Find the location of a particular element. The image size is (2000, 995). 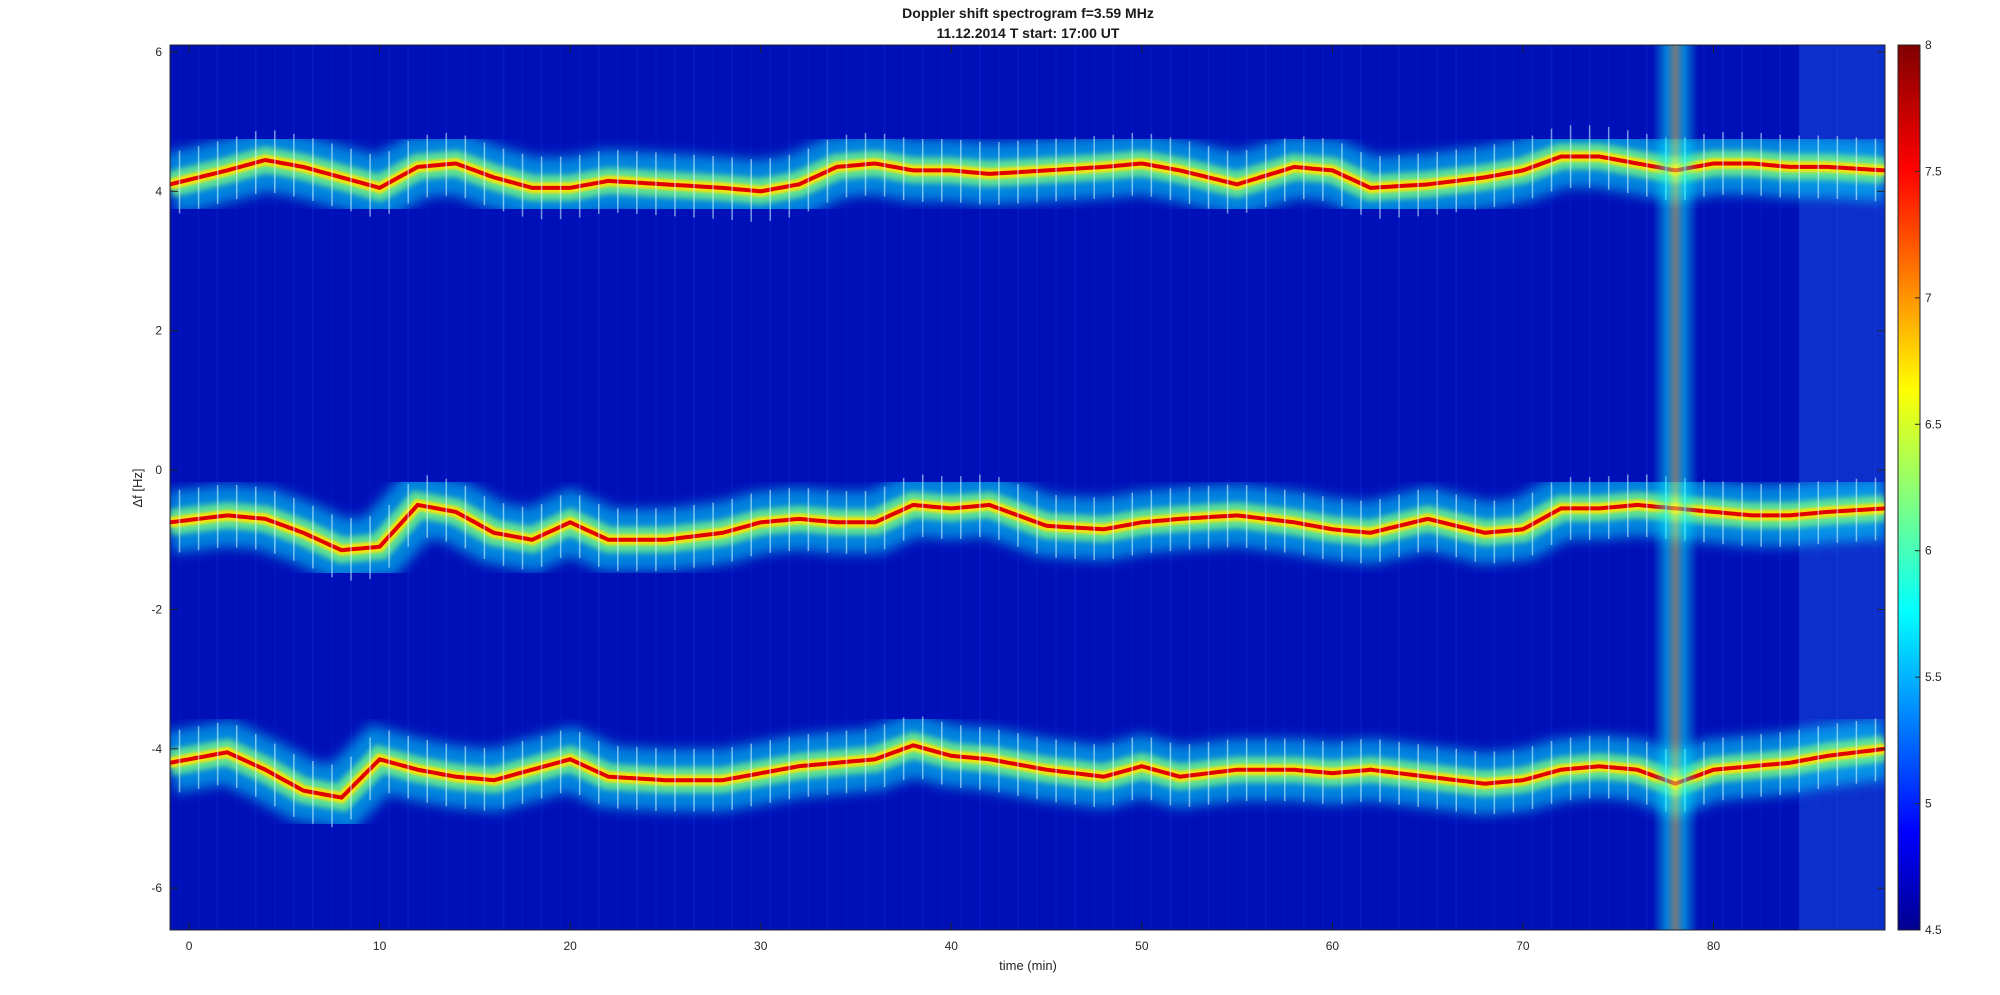

x-tick-label: 60 is located at coordinates (1333, 946).